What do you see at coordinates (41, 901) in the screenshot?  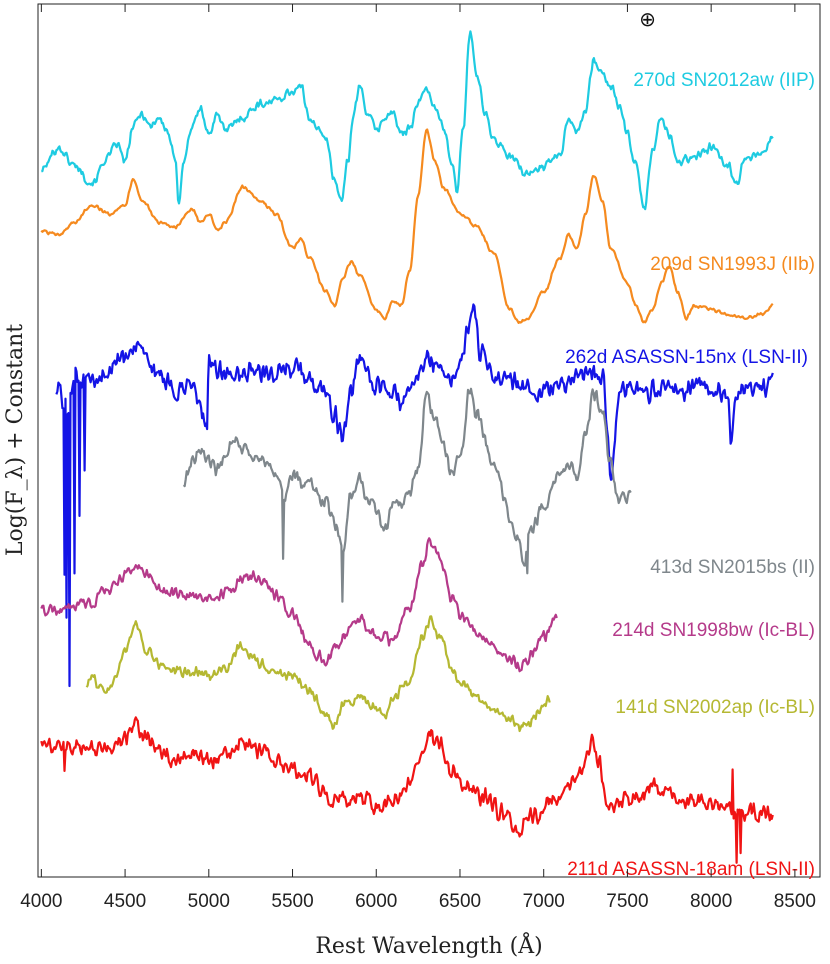 I see `x-tick-label-0: 4000` at bounding box center [41, 901].